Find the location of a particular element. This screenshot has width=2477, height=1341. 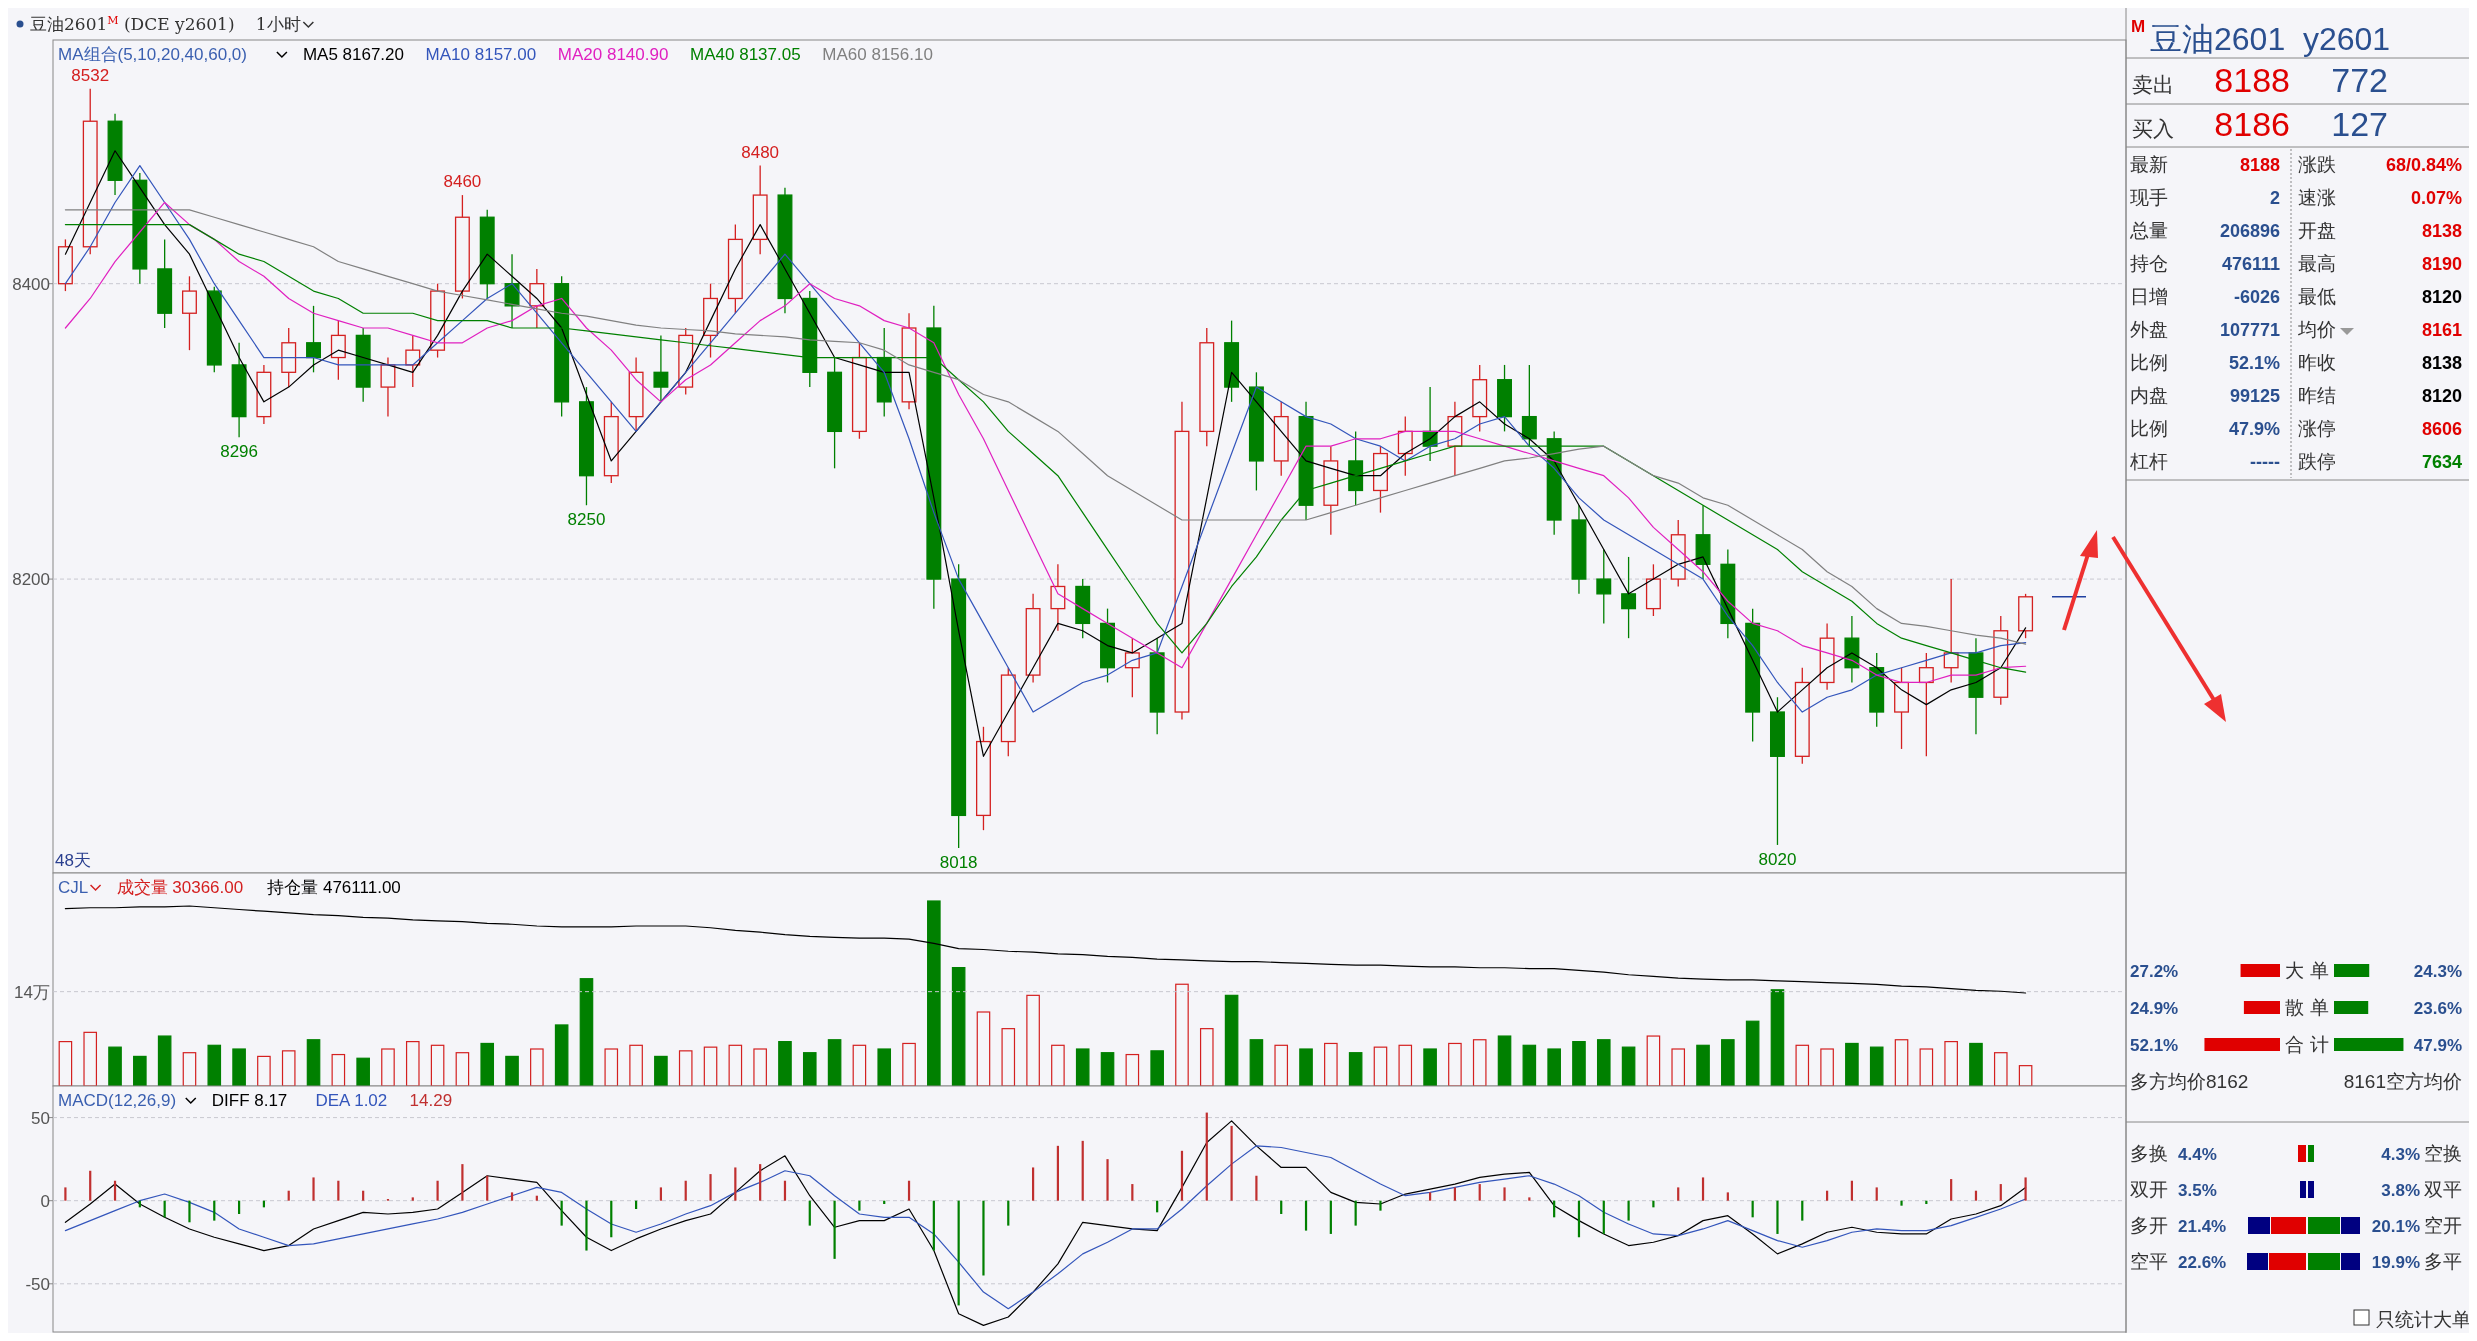

text: 外盘 is located at coordinates (2149, 329).